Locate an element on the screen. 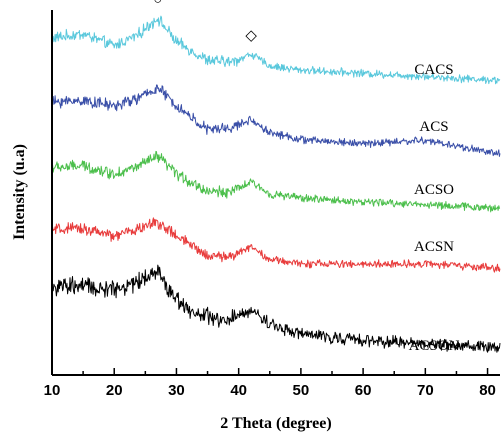 This screenshot has width=502, height=434. series-label-acs: ACS is located at coordinates (433, 127).